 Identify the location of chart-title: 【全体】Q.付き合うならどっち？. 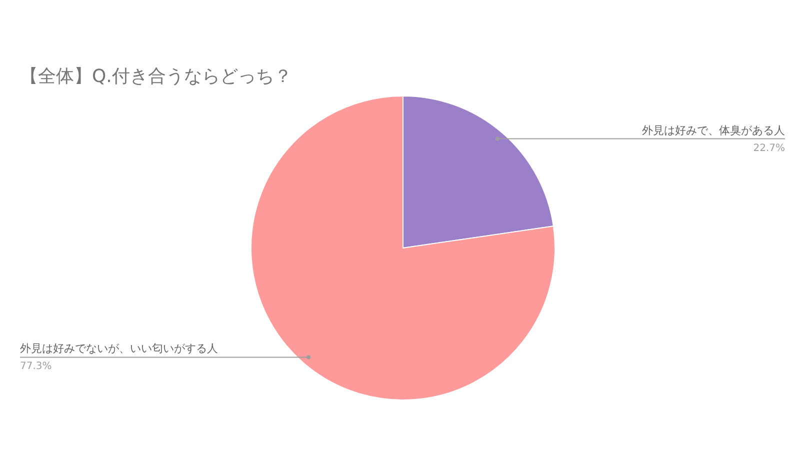
(156, 76).